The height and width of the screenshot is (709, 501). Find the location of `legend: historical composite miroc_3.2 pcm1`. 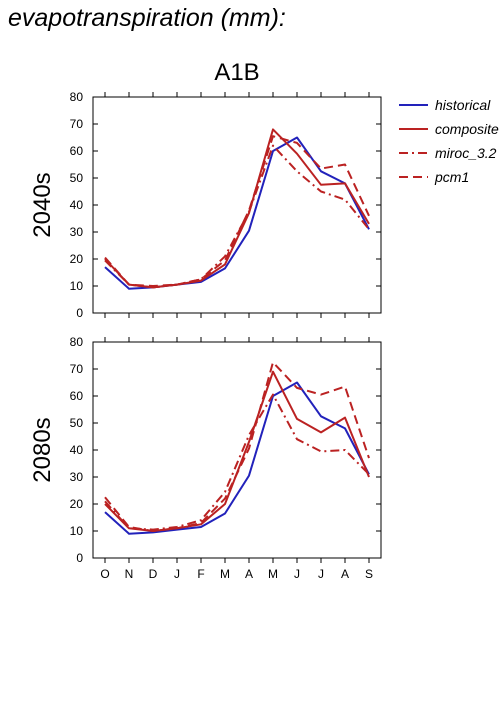

legend: historical composite miroc_3.2 pcm1 is located at coordinates (449, 141).